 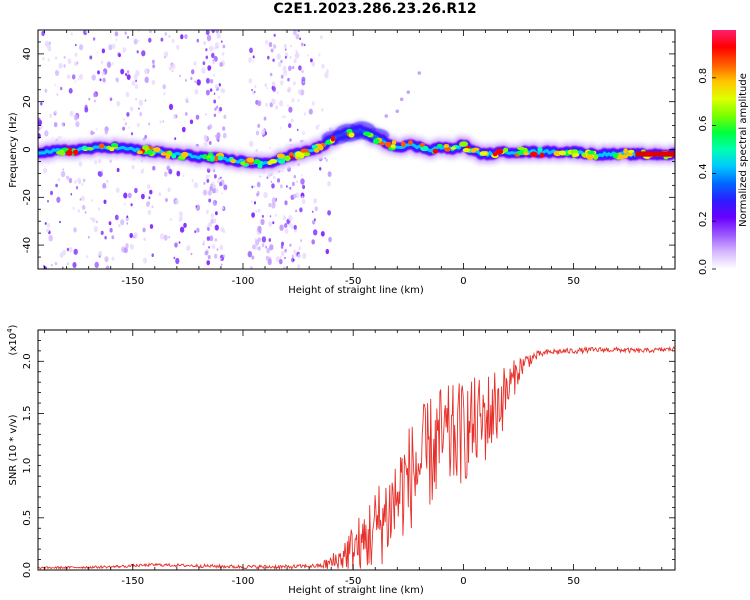 What do you see at coordinates (703, 76) in the screenshot?
I see `colorbar-tick-label: 0.8` at bounding box center [703, 76].